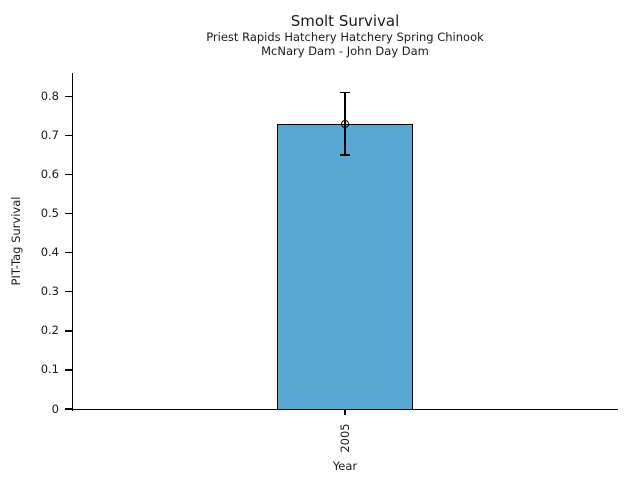 This screenshot has width=640, height=480. What do you see at coordinates (345, 466) in the screenshot?
I see `x-axis-label: Year` at bounding box center [345, 466].